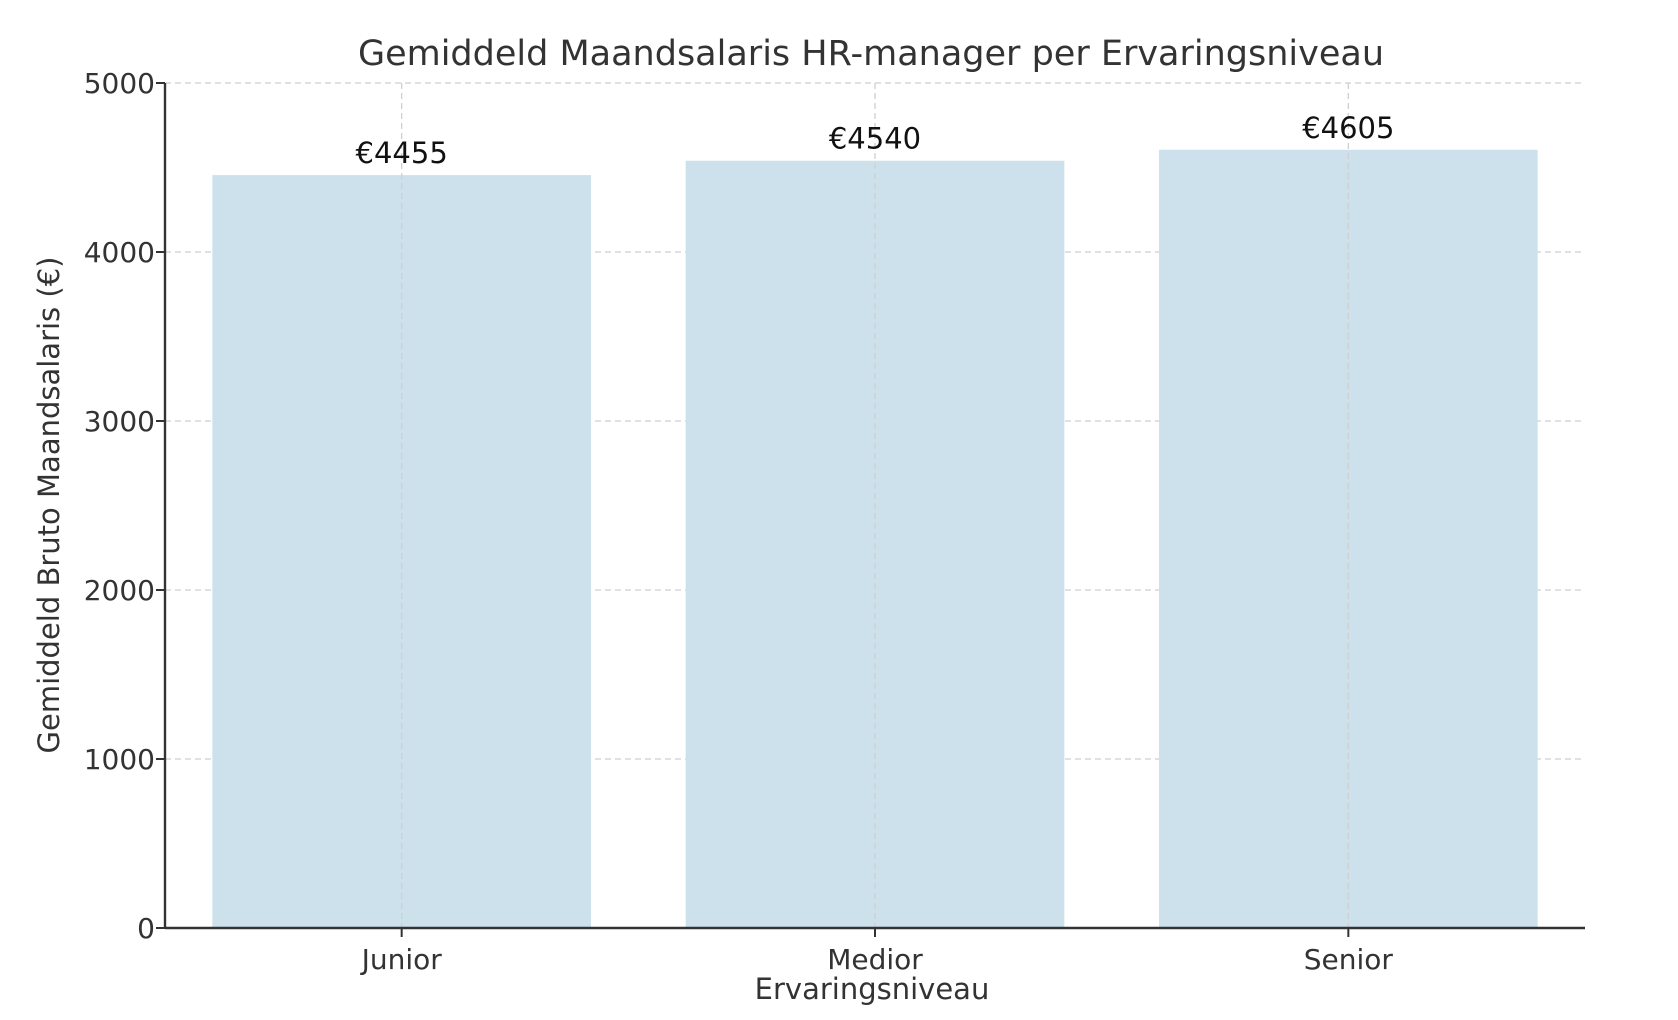 Image resolution: width=1678 pixels, height=1020 pixels. What do you see at coordinates (119, 252) in the screenshot?
I see `y-tick-label: 4000` at bounding box center [119, 252].